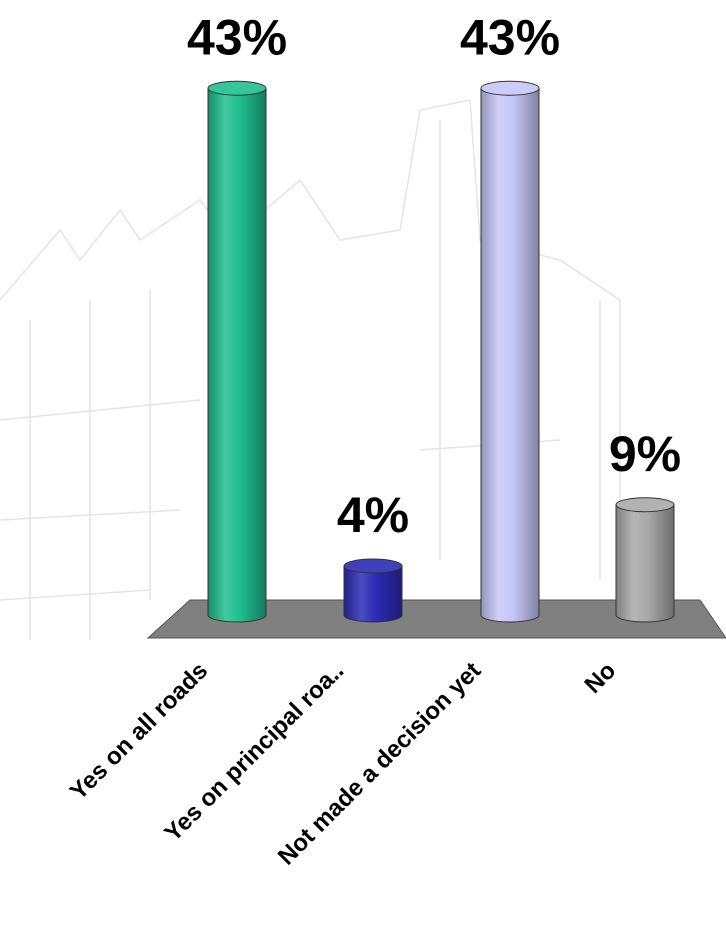  Describe the element at coordinates (373, 515) in the screenshot. I see `value-label: 4%` at that location.